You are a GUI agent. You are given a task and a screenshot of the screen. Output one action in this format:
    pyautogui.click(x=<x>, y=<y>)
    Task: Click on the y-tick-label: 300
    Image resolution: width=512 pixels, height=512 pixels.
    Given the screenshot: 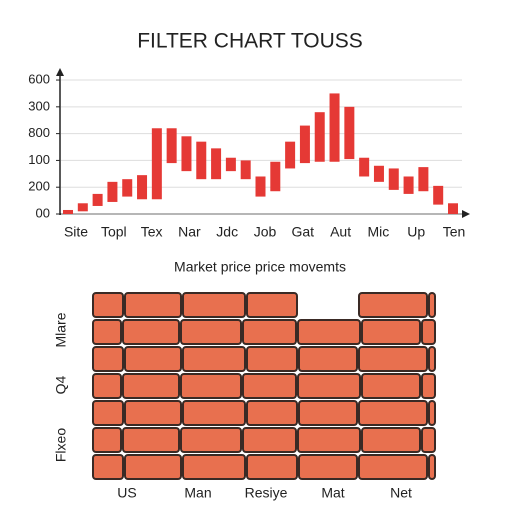 What is the action you would take?
    pyautogui.click(x=39, y=105)
    